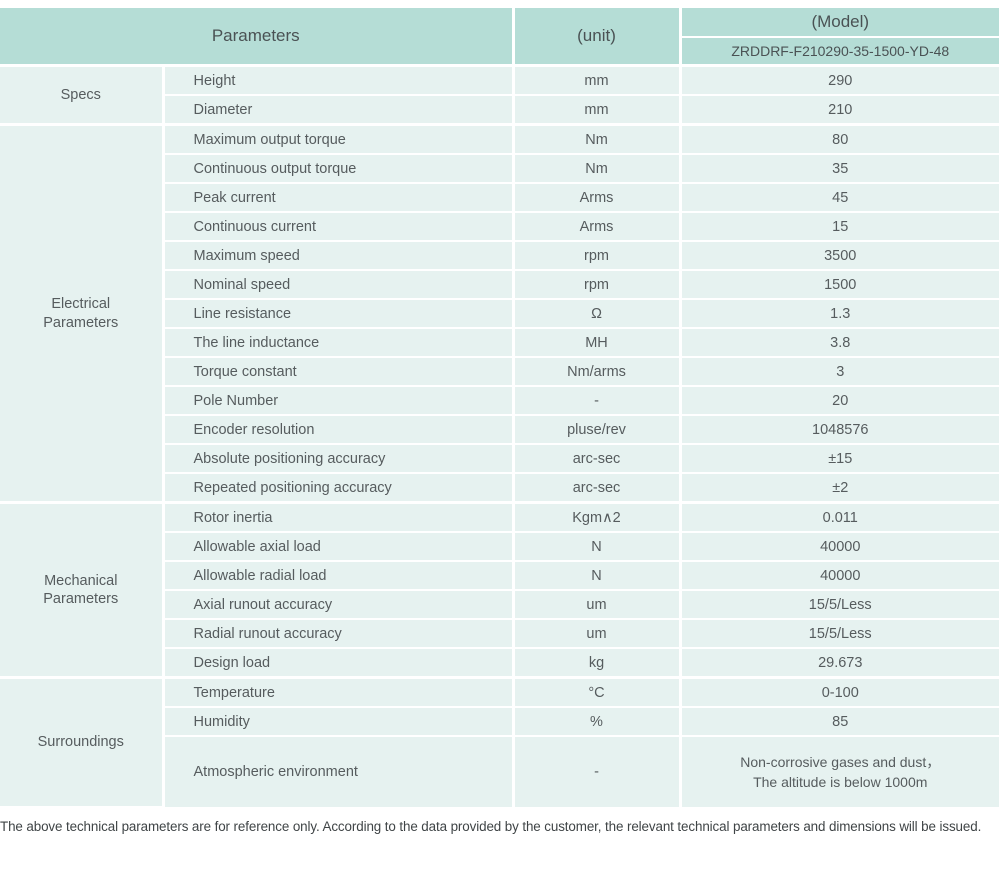 Image resolution: width=999 pixels, height=890 pixels. What do you see at coordinates (596, 692) in the screenshot?
I see `unit-cell: °C` at bounding box center [596, 692].